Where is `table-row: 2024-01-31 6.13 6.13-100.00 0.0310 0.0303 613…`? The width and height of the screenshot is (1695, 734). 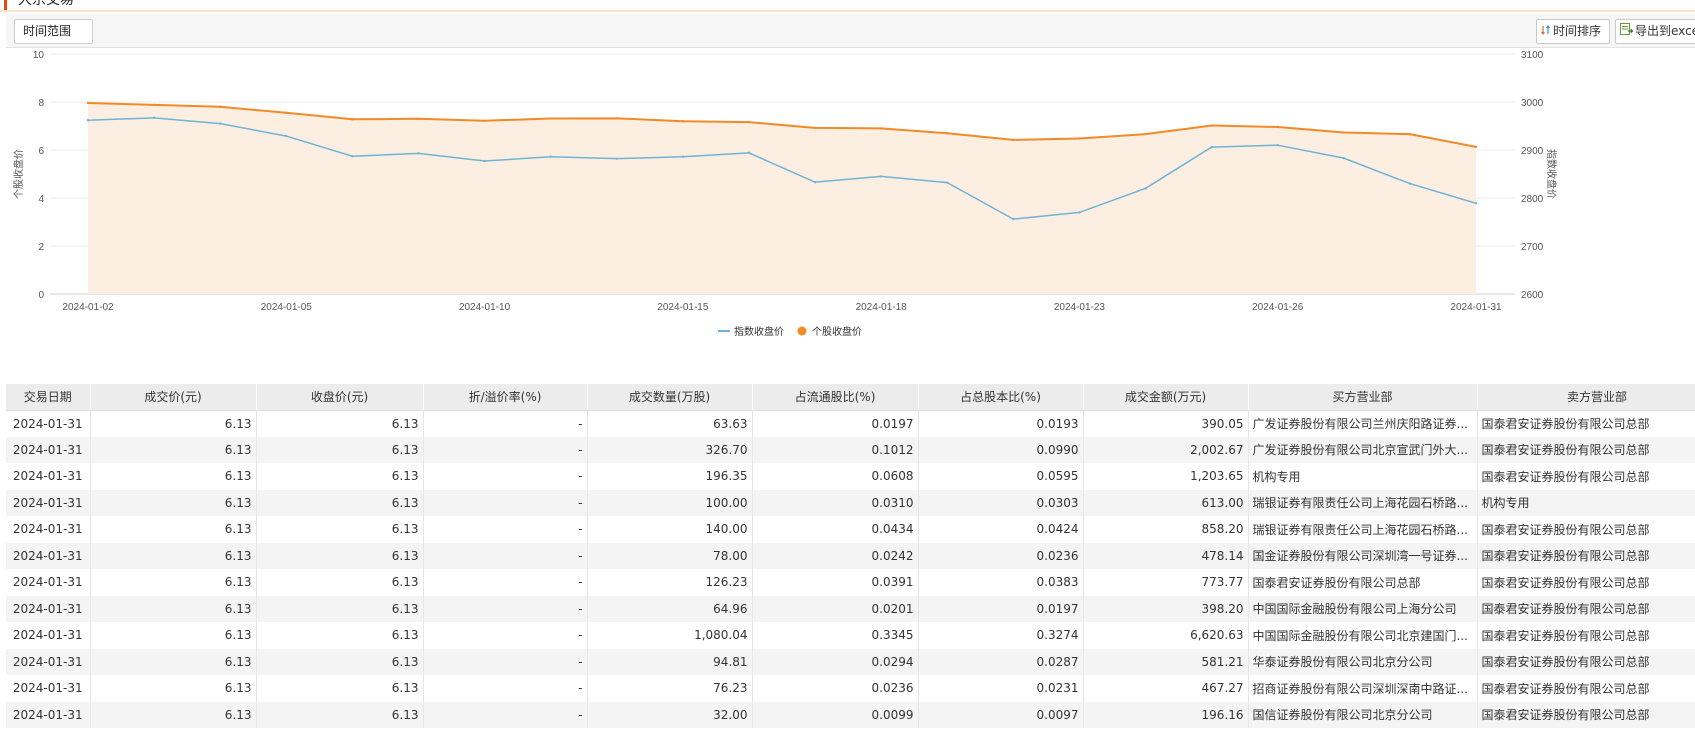 table-row: 2024-01-31 6.13 6.13-100.00 0.0310 0.0303 613… is located at coordinates (850, 502).